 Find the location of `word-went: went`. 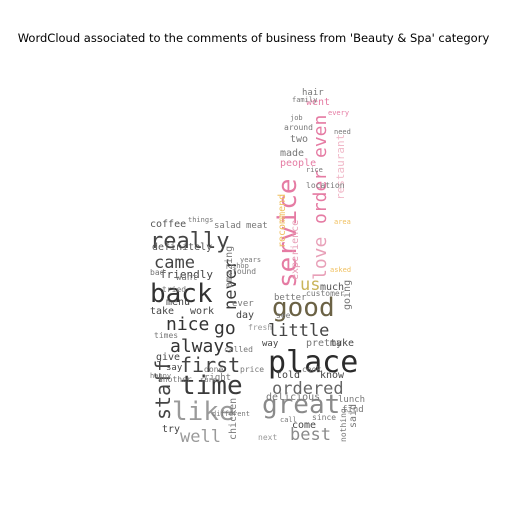

word-went: went is located at coordinates (318, 102).